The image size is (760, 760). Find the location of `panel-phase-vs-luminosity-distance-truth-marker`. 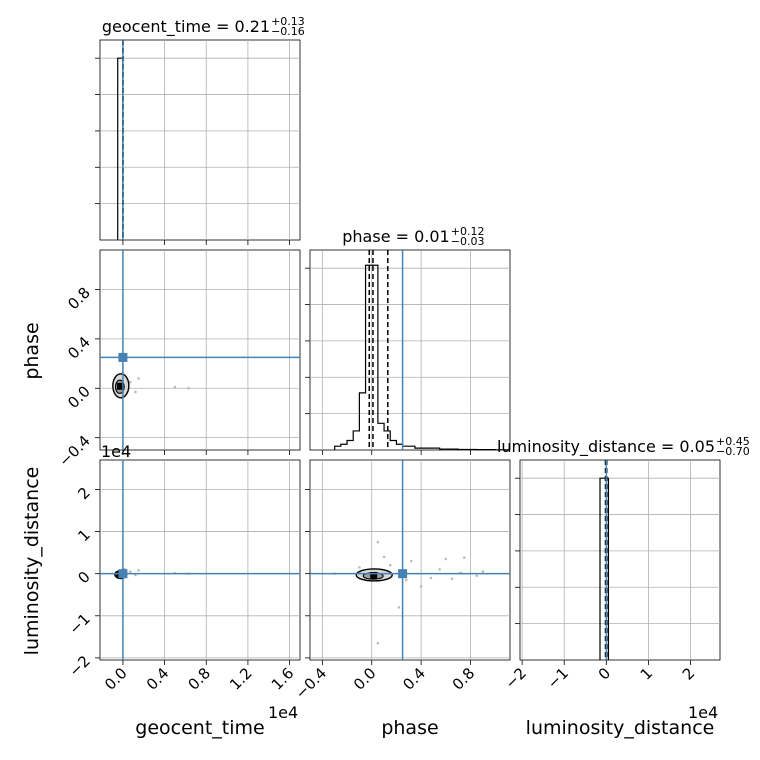

panel-phase-vs-luminosity-distance-truth-marker is located at coordinates (403, 574).